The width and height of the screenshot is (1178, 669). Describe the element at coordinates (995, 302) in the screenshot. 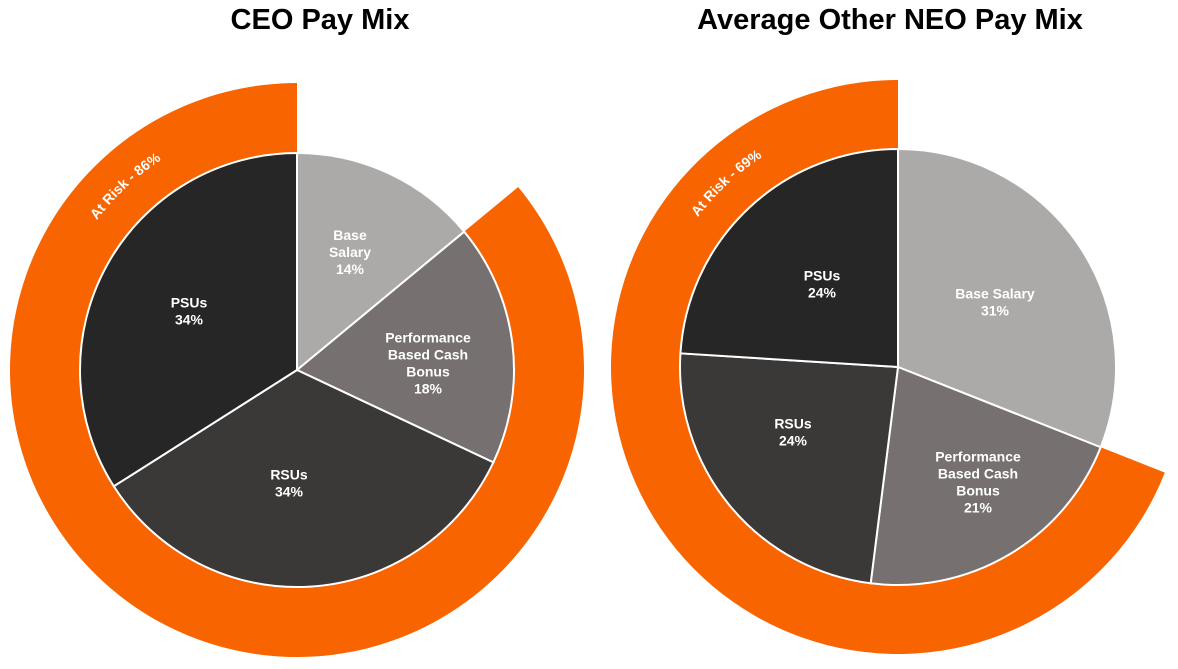

I see `slice-label: Base Salary 31%` at that location.